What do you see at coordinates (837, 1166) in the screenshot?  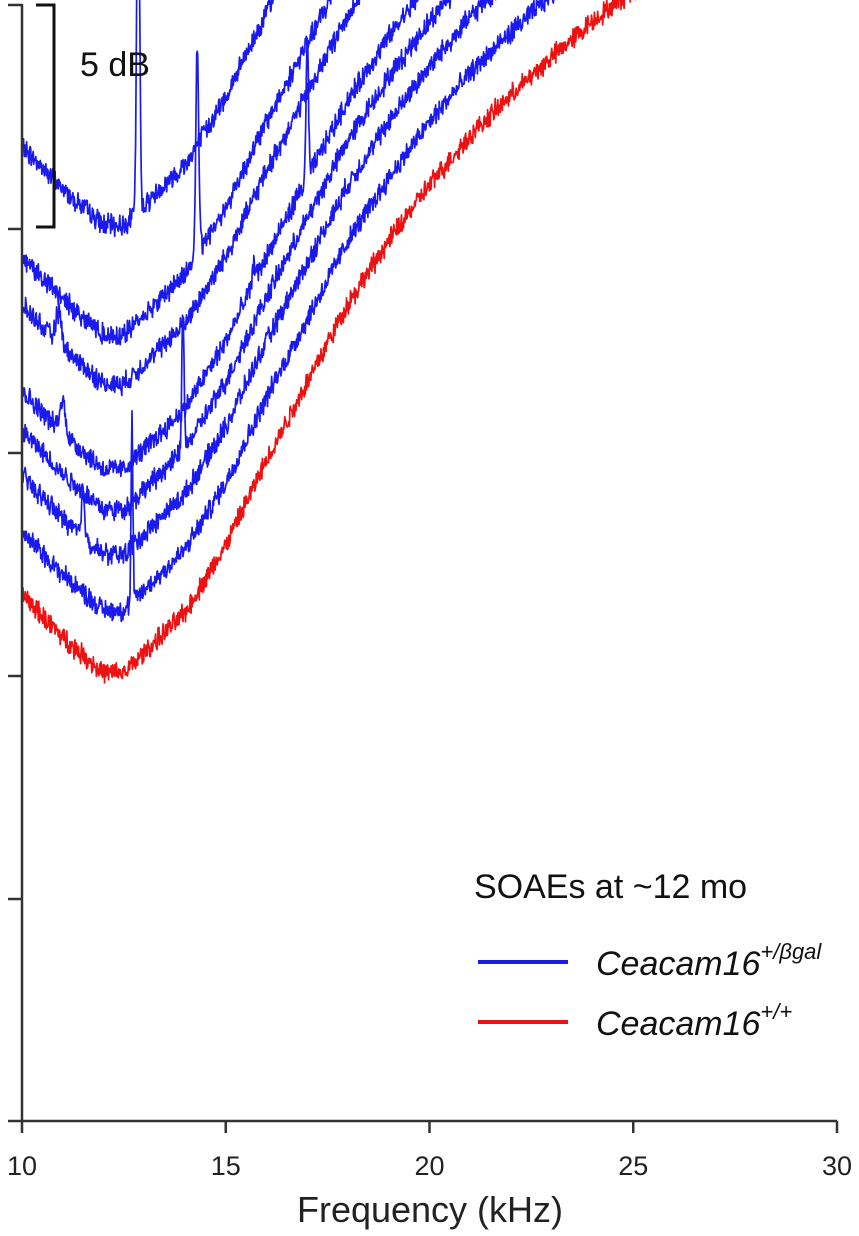 I see `x-tick-label: 30` at bounding box center [837, 1166].